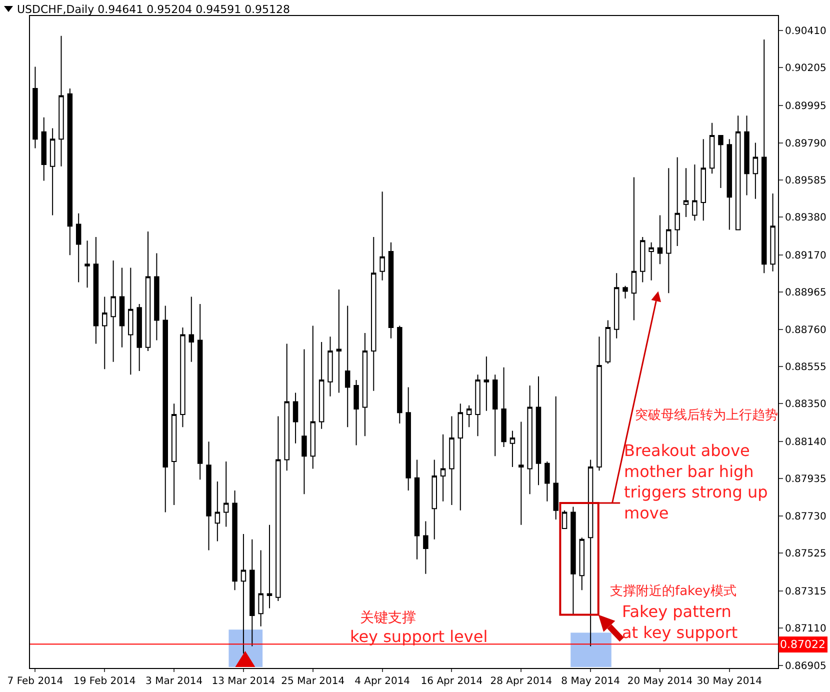 This screenshot has width=830, height=692. What do you see at coordinates (696, 481) in the screenshot?
I see `annotation: Breakout above mother bar high triggers strong up move` at bounding box center [696, 481].